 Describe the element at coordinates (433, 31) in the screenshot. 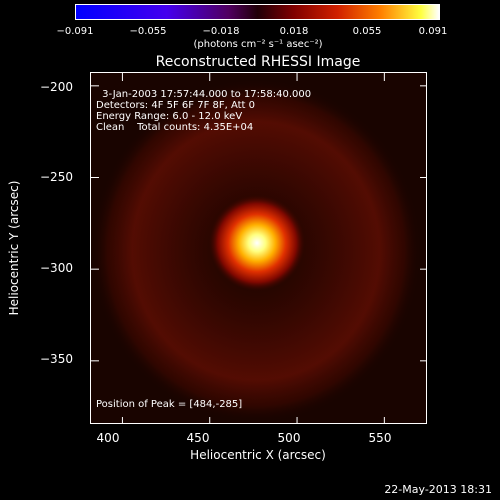

I see `colorbar-tick: 0.091` at that location.